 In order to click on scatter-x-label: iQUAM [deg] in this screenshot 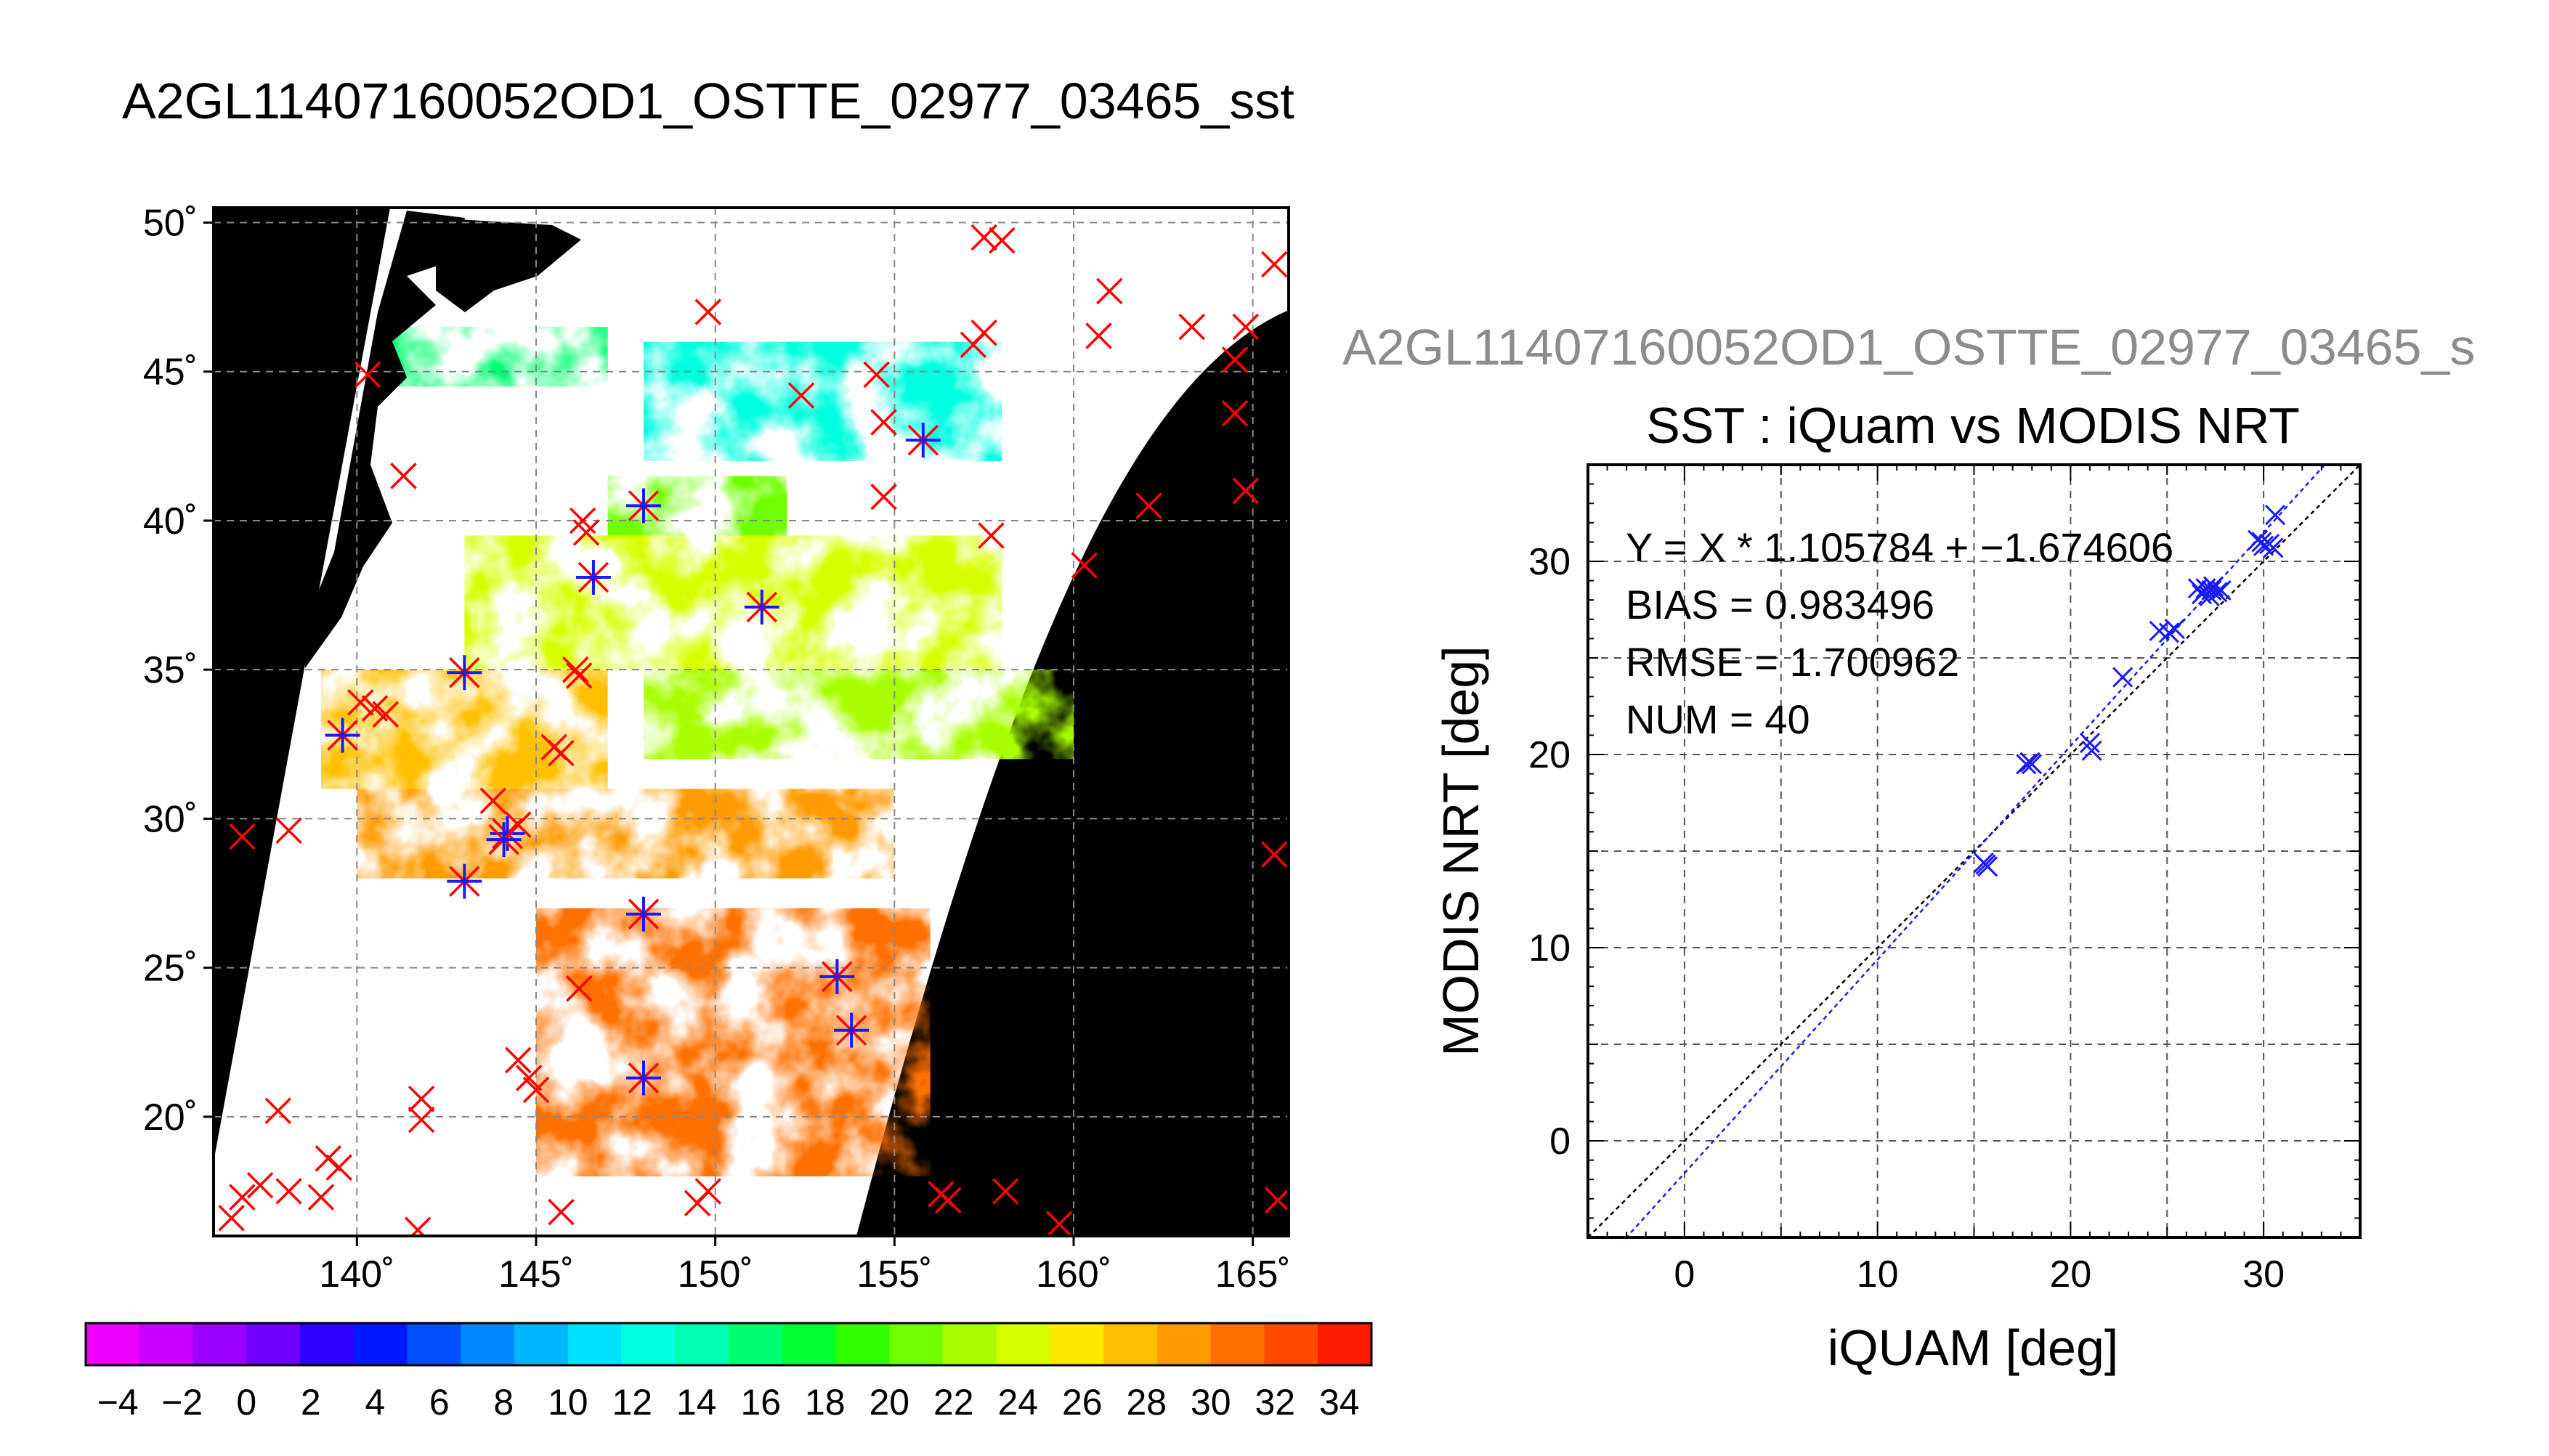, I will do `click(1974, 1348)`.